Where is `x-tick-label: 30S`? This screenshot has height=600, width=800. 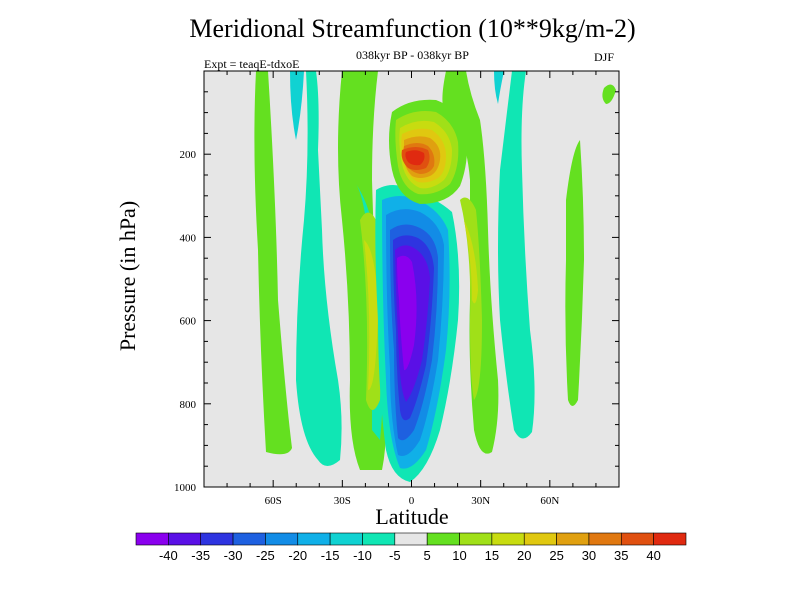
x-tick-label: 30S is located at coordinates (342, 501).